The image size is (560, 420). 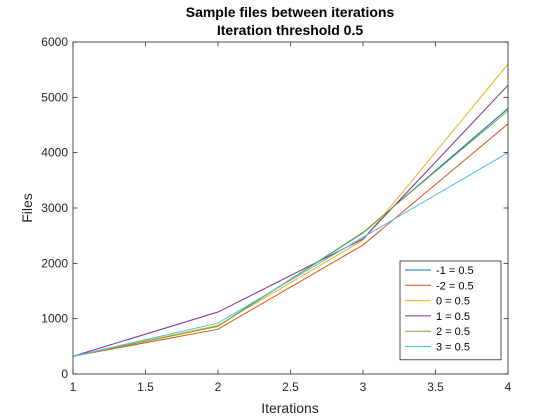 What do you see at coordinates (54, 208) in the screenshot?
I see `y-tick-label-3: 3000` at bounding box center [54, 208].